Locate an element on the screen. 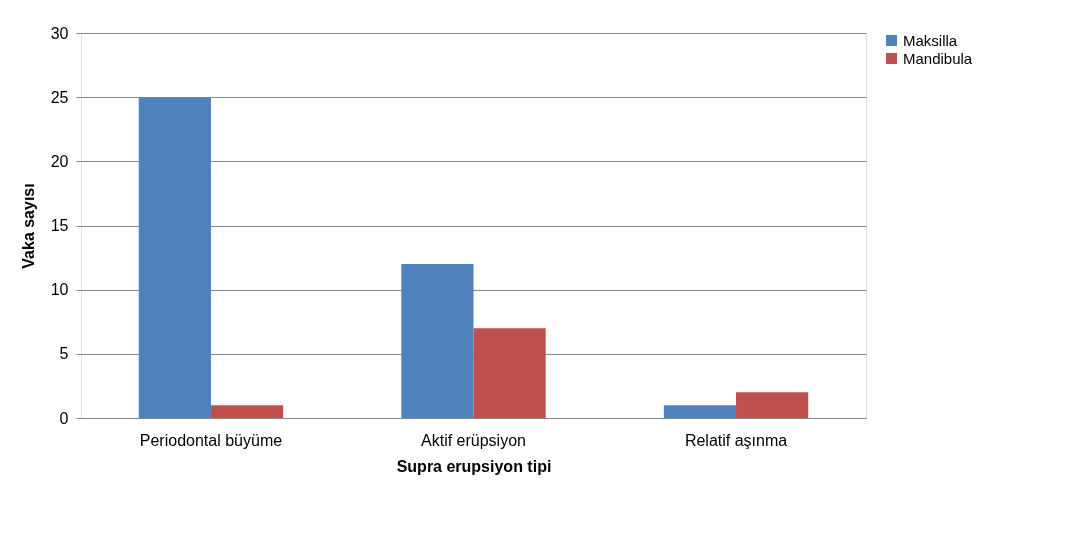  y-tick-label: 0 is located at coordinates (64, 418).